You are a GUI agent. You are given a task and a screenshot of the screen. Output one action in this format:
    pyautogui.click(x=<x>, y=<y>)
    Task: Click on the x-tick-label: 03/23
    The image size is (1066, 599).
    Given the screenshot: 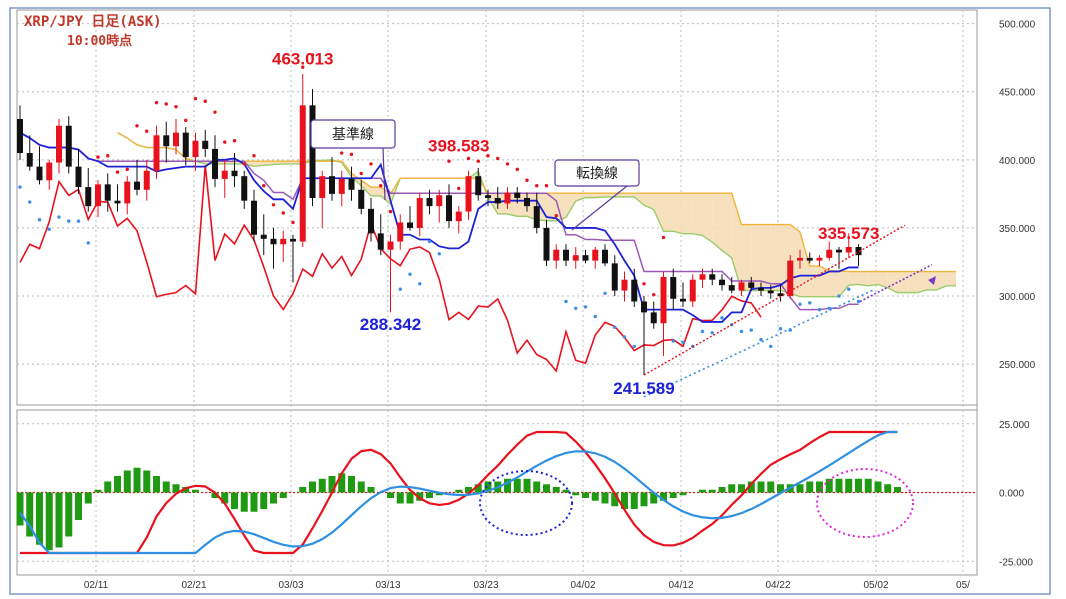 What is the action you would take?
    pyautogui.click(x=485, y=585)
    